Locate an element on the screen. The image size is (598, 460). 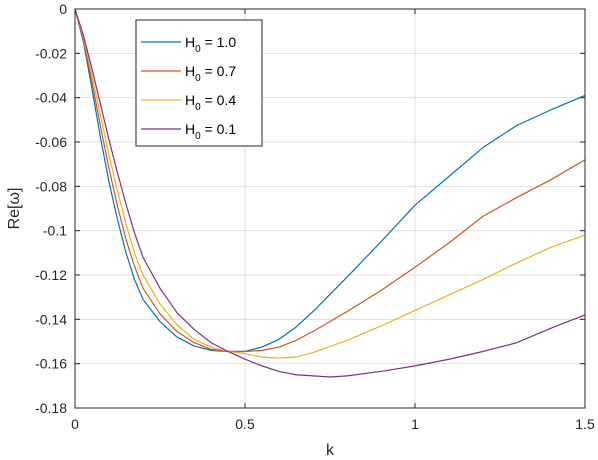
y-axis-label: Re[ω] is located at coordinates (14, 209).